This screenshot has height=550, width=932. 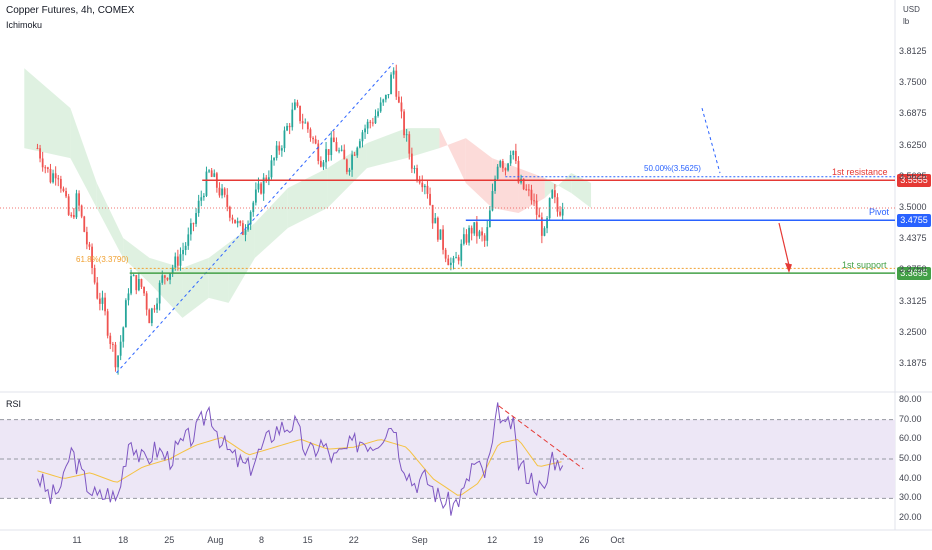 I want to click on price-axis-unit: lb, so click(x=906, y=21).